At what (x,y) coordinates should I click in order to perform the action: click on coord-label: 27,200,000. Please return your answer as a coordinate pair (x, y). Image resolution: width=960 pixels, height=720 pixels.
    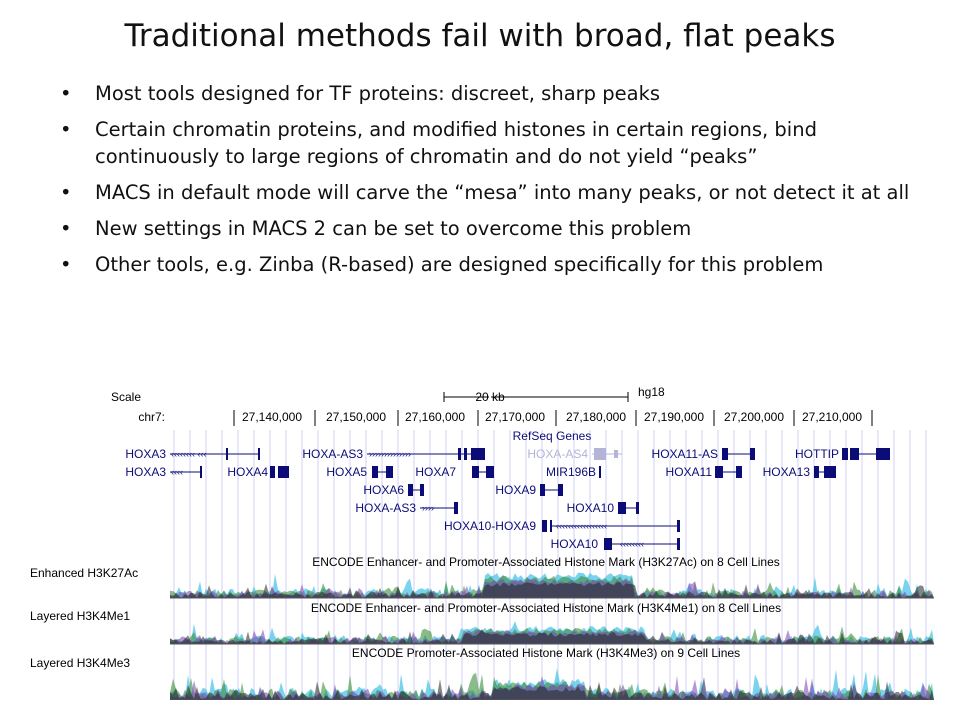
    Looking at the image, I should click on (754, 417).